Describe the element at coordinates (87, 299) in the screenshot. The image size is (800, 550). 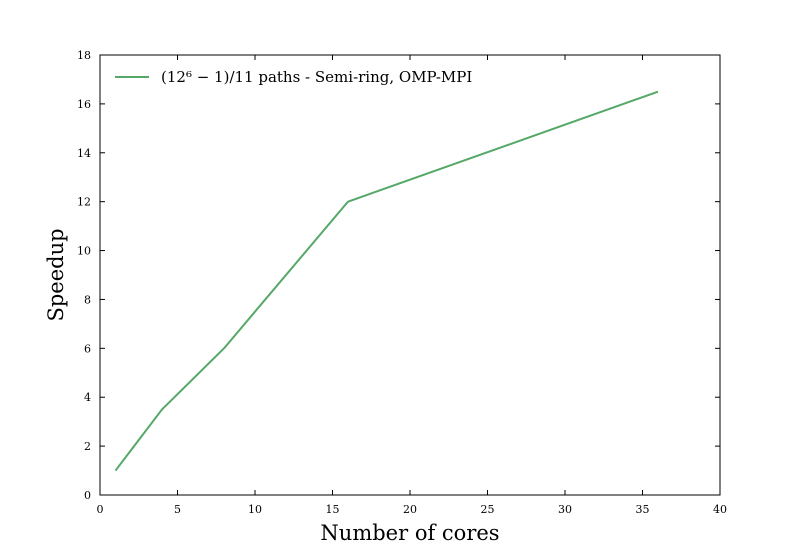
I see `y-tick-label: 8` at that location.